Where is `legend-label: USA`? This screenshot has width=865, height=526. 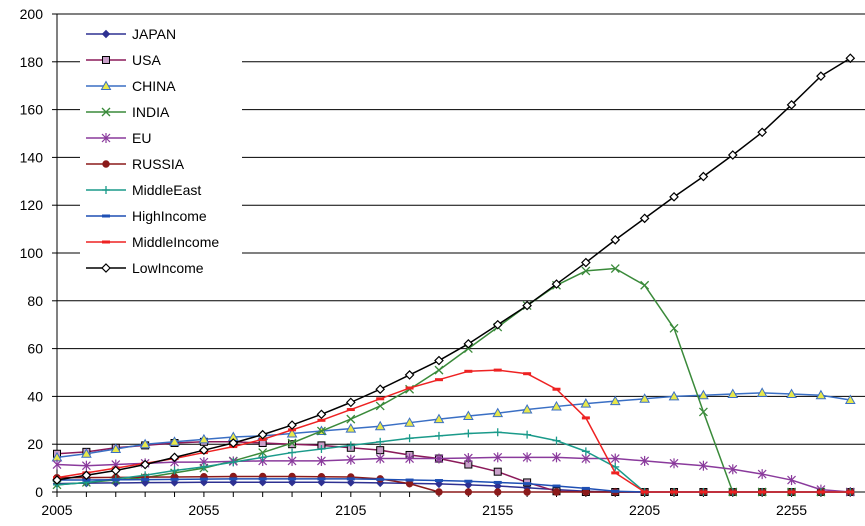 legend-label: USA is located at coordinates (146, 60).